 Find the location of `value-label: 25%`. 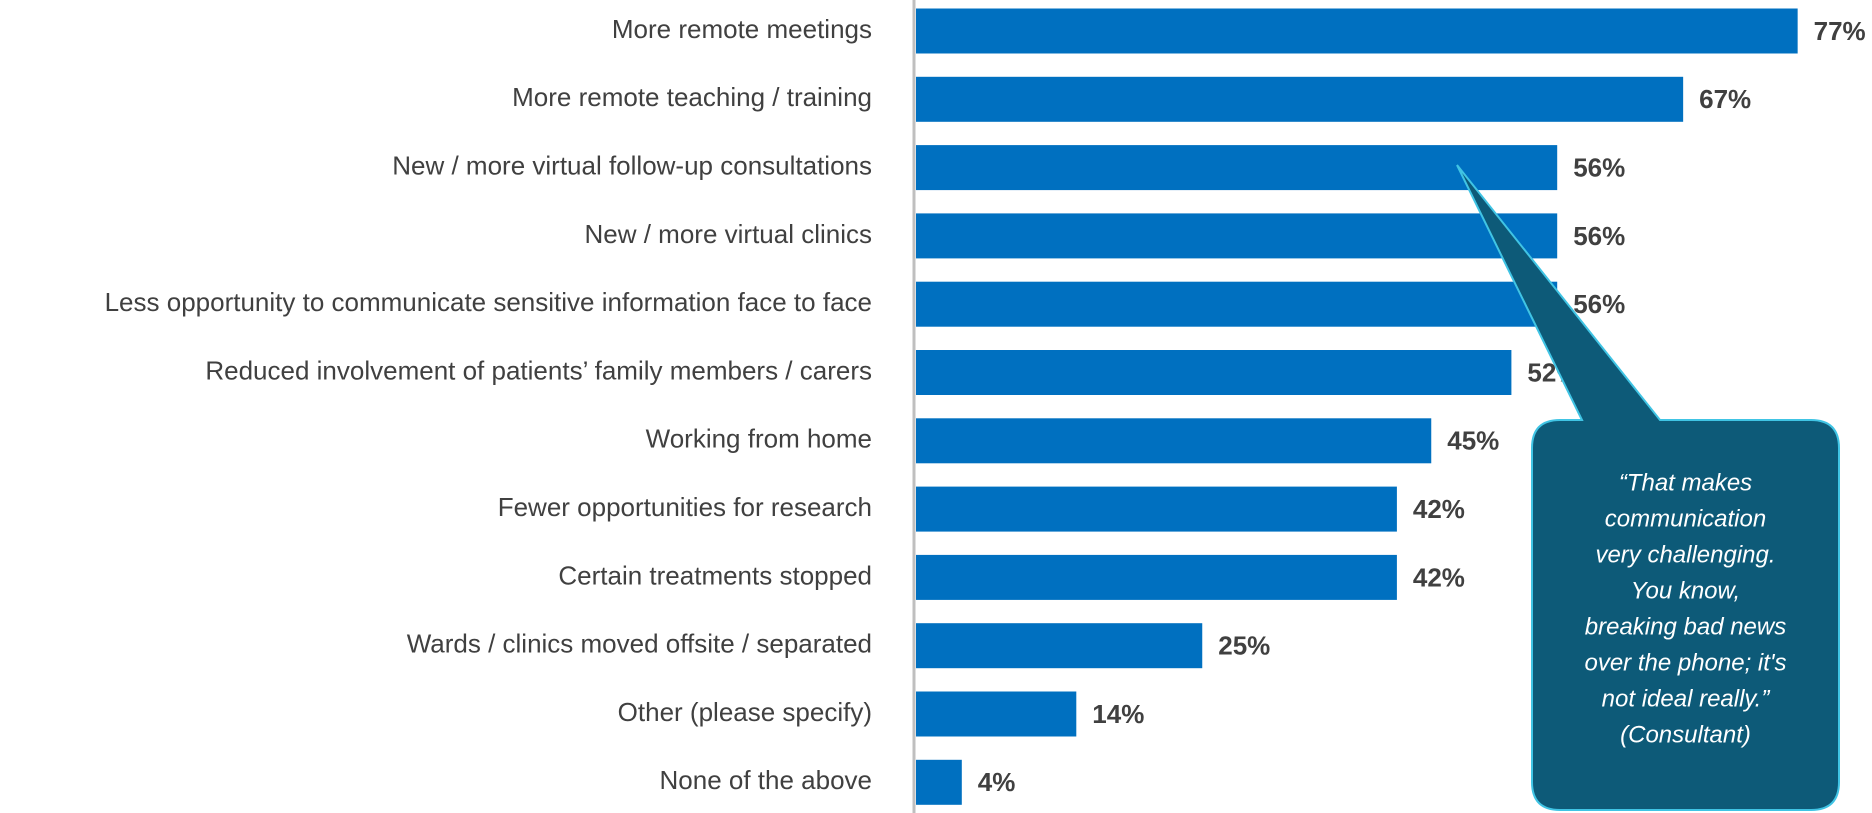

value-label: 25% is located at coordinates (1244, 646).